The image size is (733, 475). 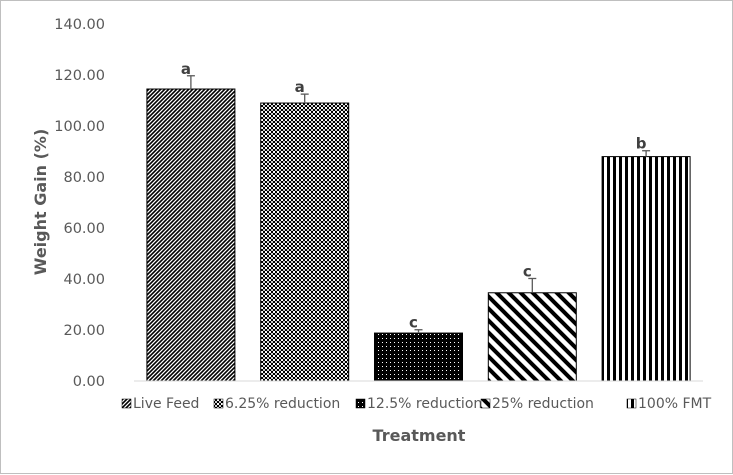 What do you see at coordinates (424, 404) in the screenshot?
I see `legend-label: 12.5% reduction` at bounding box center [424, 404].